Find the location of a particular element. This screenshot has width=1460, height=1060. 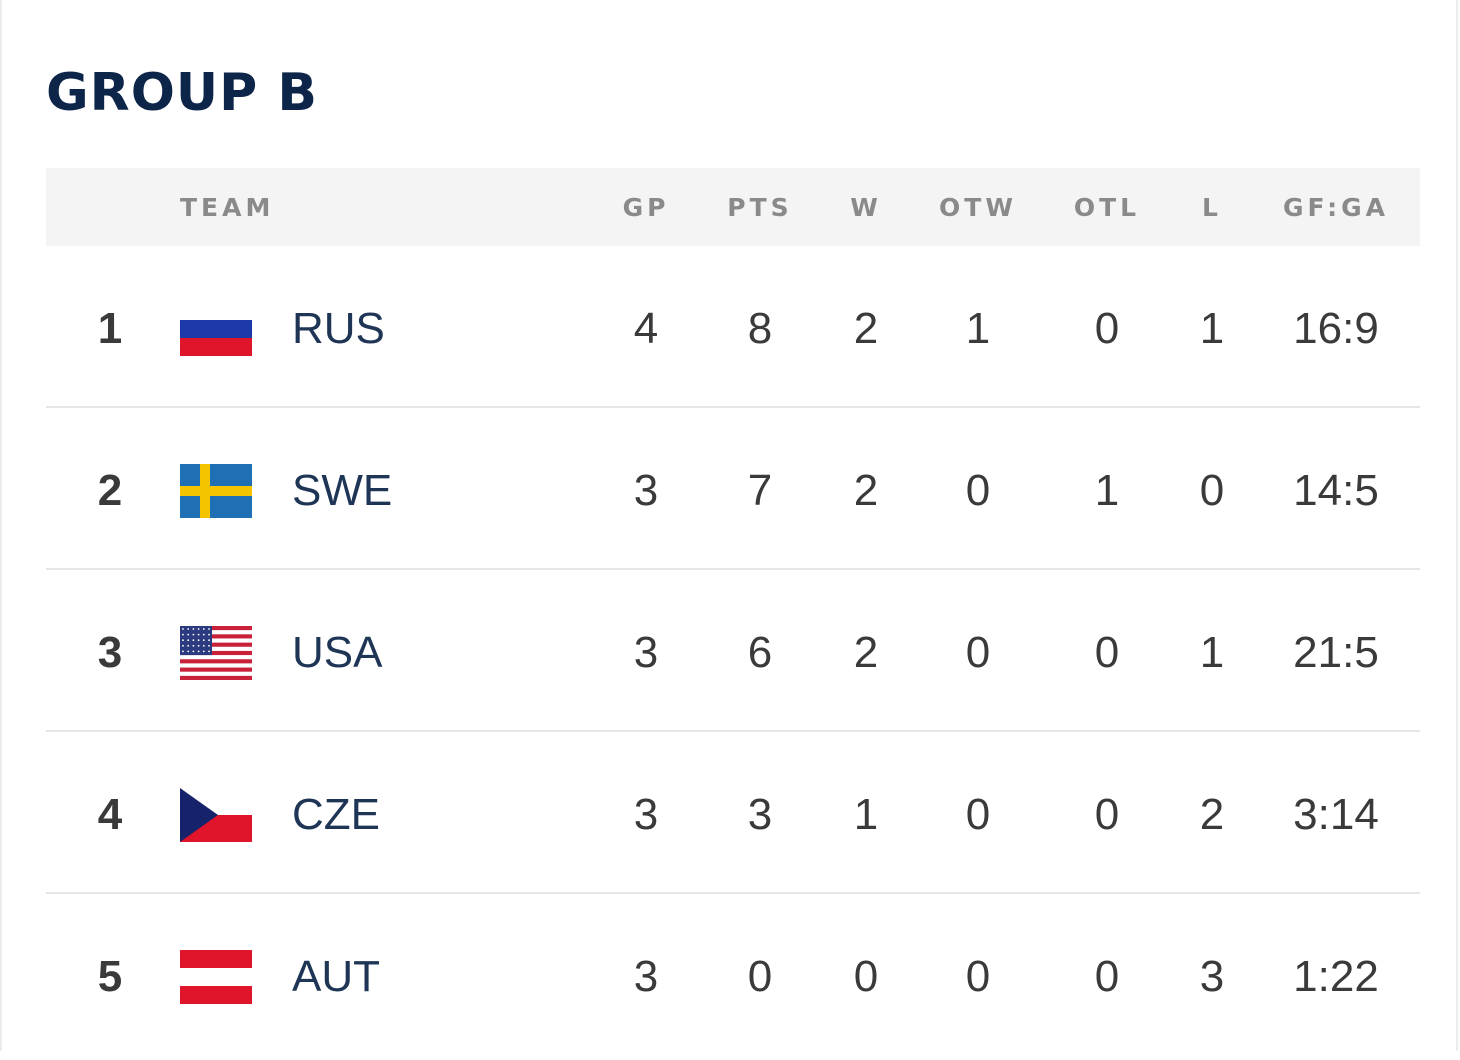

column-header-gp: GP is located at coordinates (646, 207).